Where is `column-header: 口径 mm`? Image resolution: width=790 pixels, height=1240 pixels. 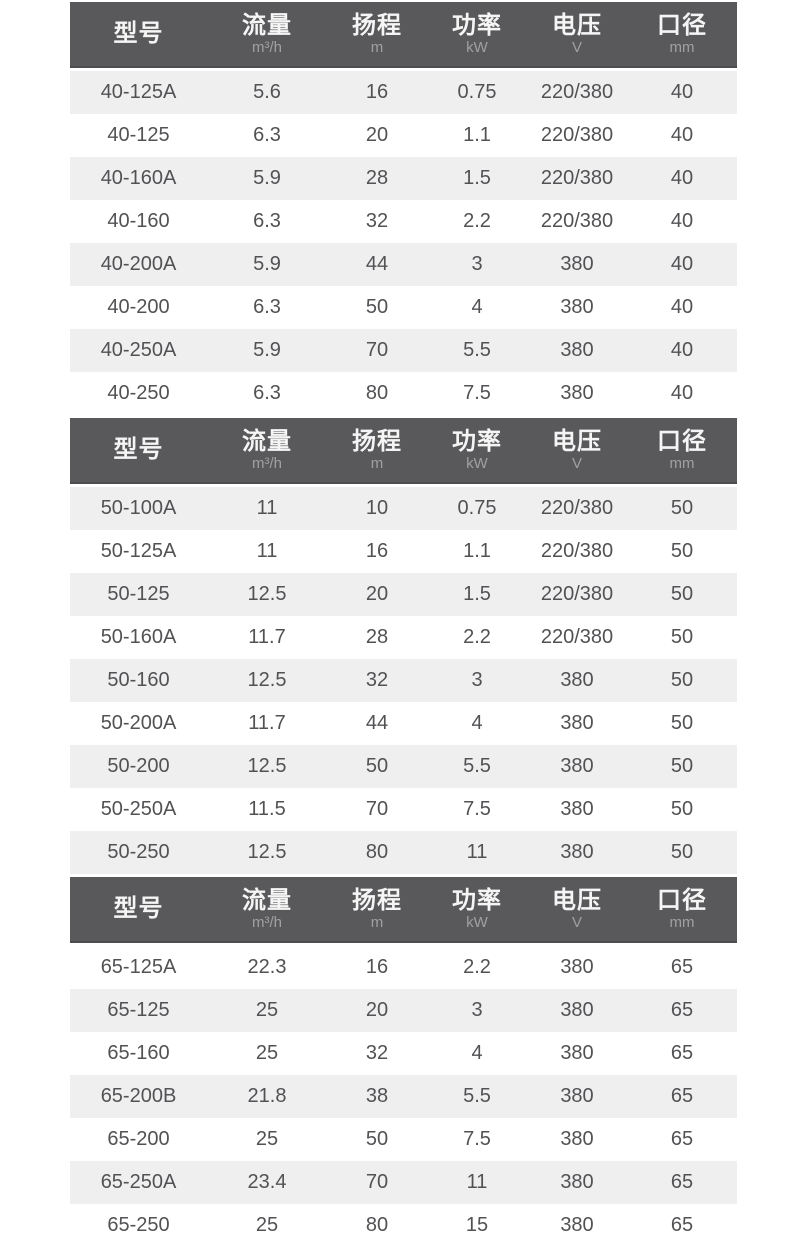
column-header: 口径 mm is located at coordinates (682, 33).